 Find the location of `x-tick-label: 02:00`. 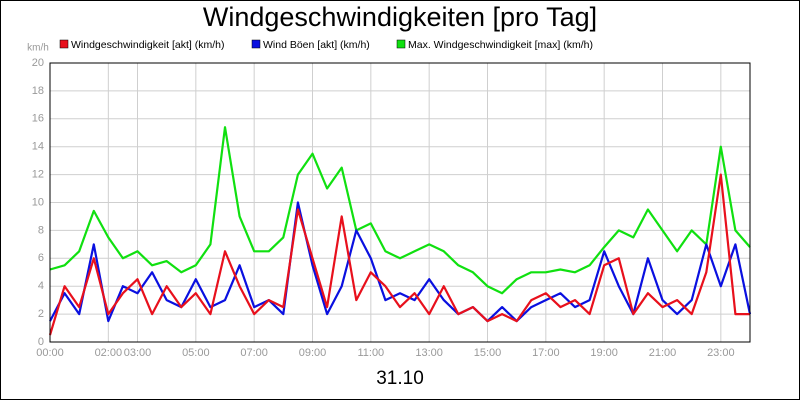

x-tick-label: 02:00 is located at coordinates (109, 353).